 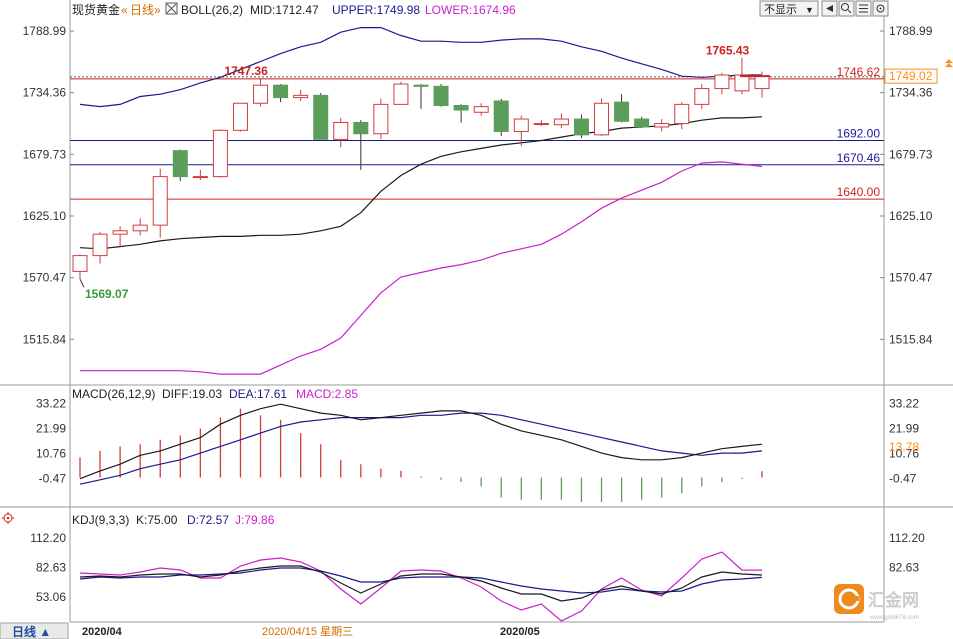 What do you see at coordinates (45, 31) in the screenshot?
I see `price-tick-label-left: 1788.99` at bounding box center [45, 31].